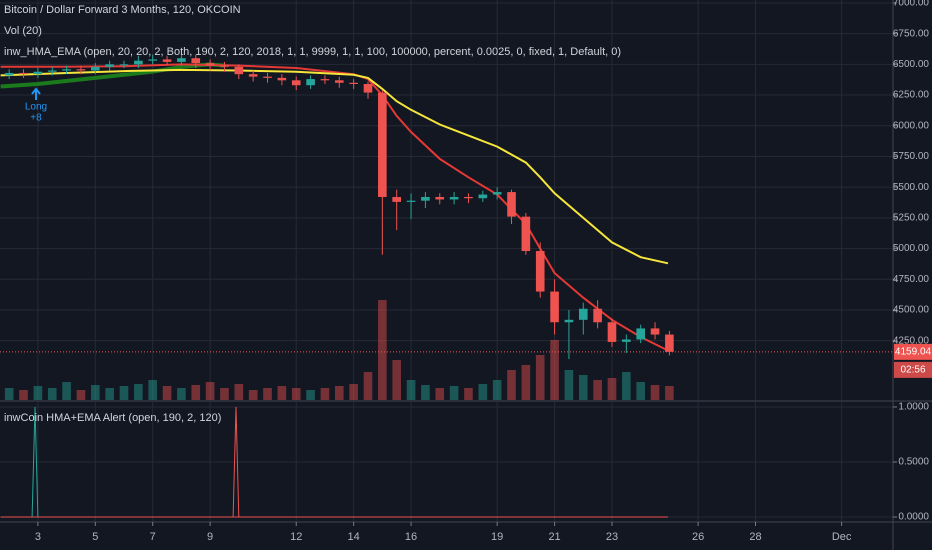  Describe the element at coordinates (911, 340) in the screenshot. I see `y-tick-label: 4250.00` at that location.